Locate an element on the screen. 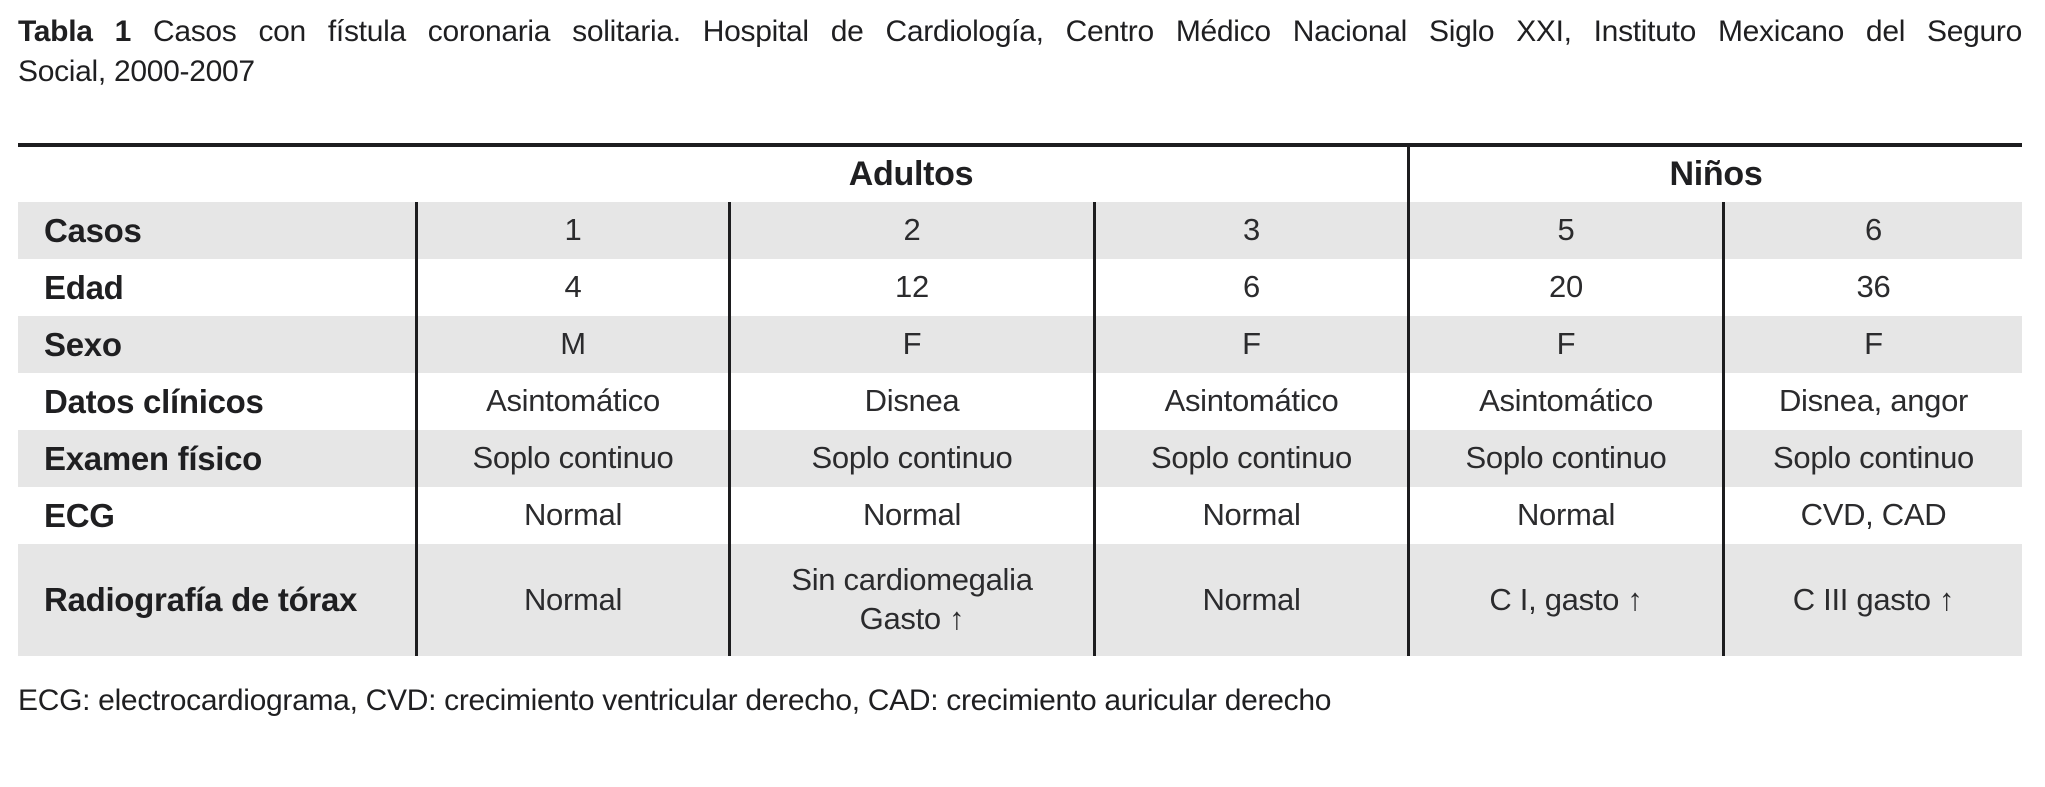 Image resolution: width=2045 pixels, height=787 pixels. row-label: Sexo is located at coordinates (83, 344).